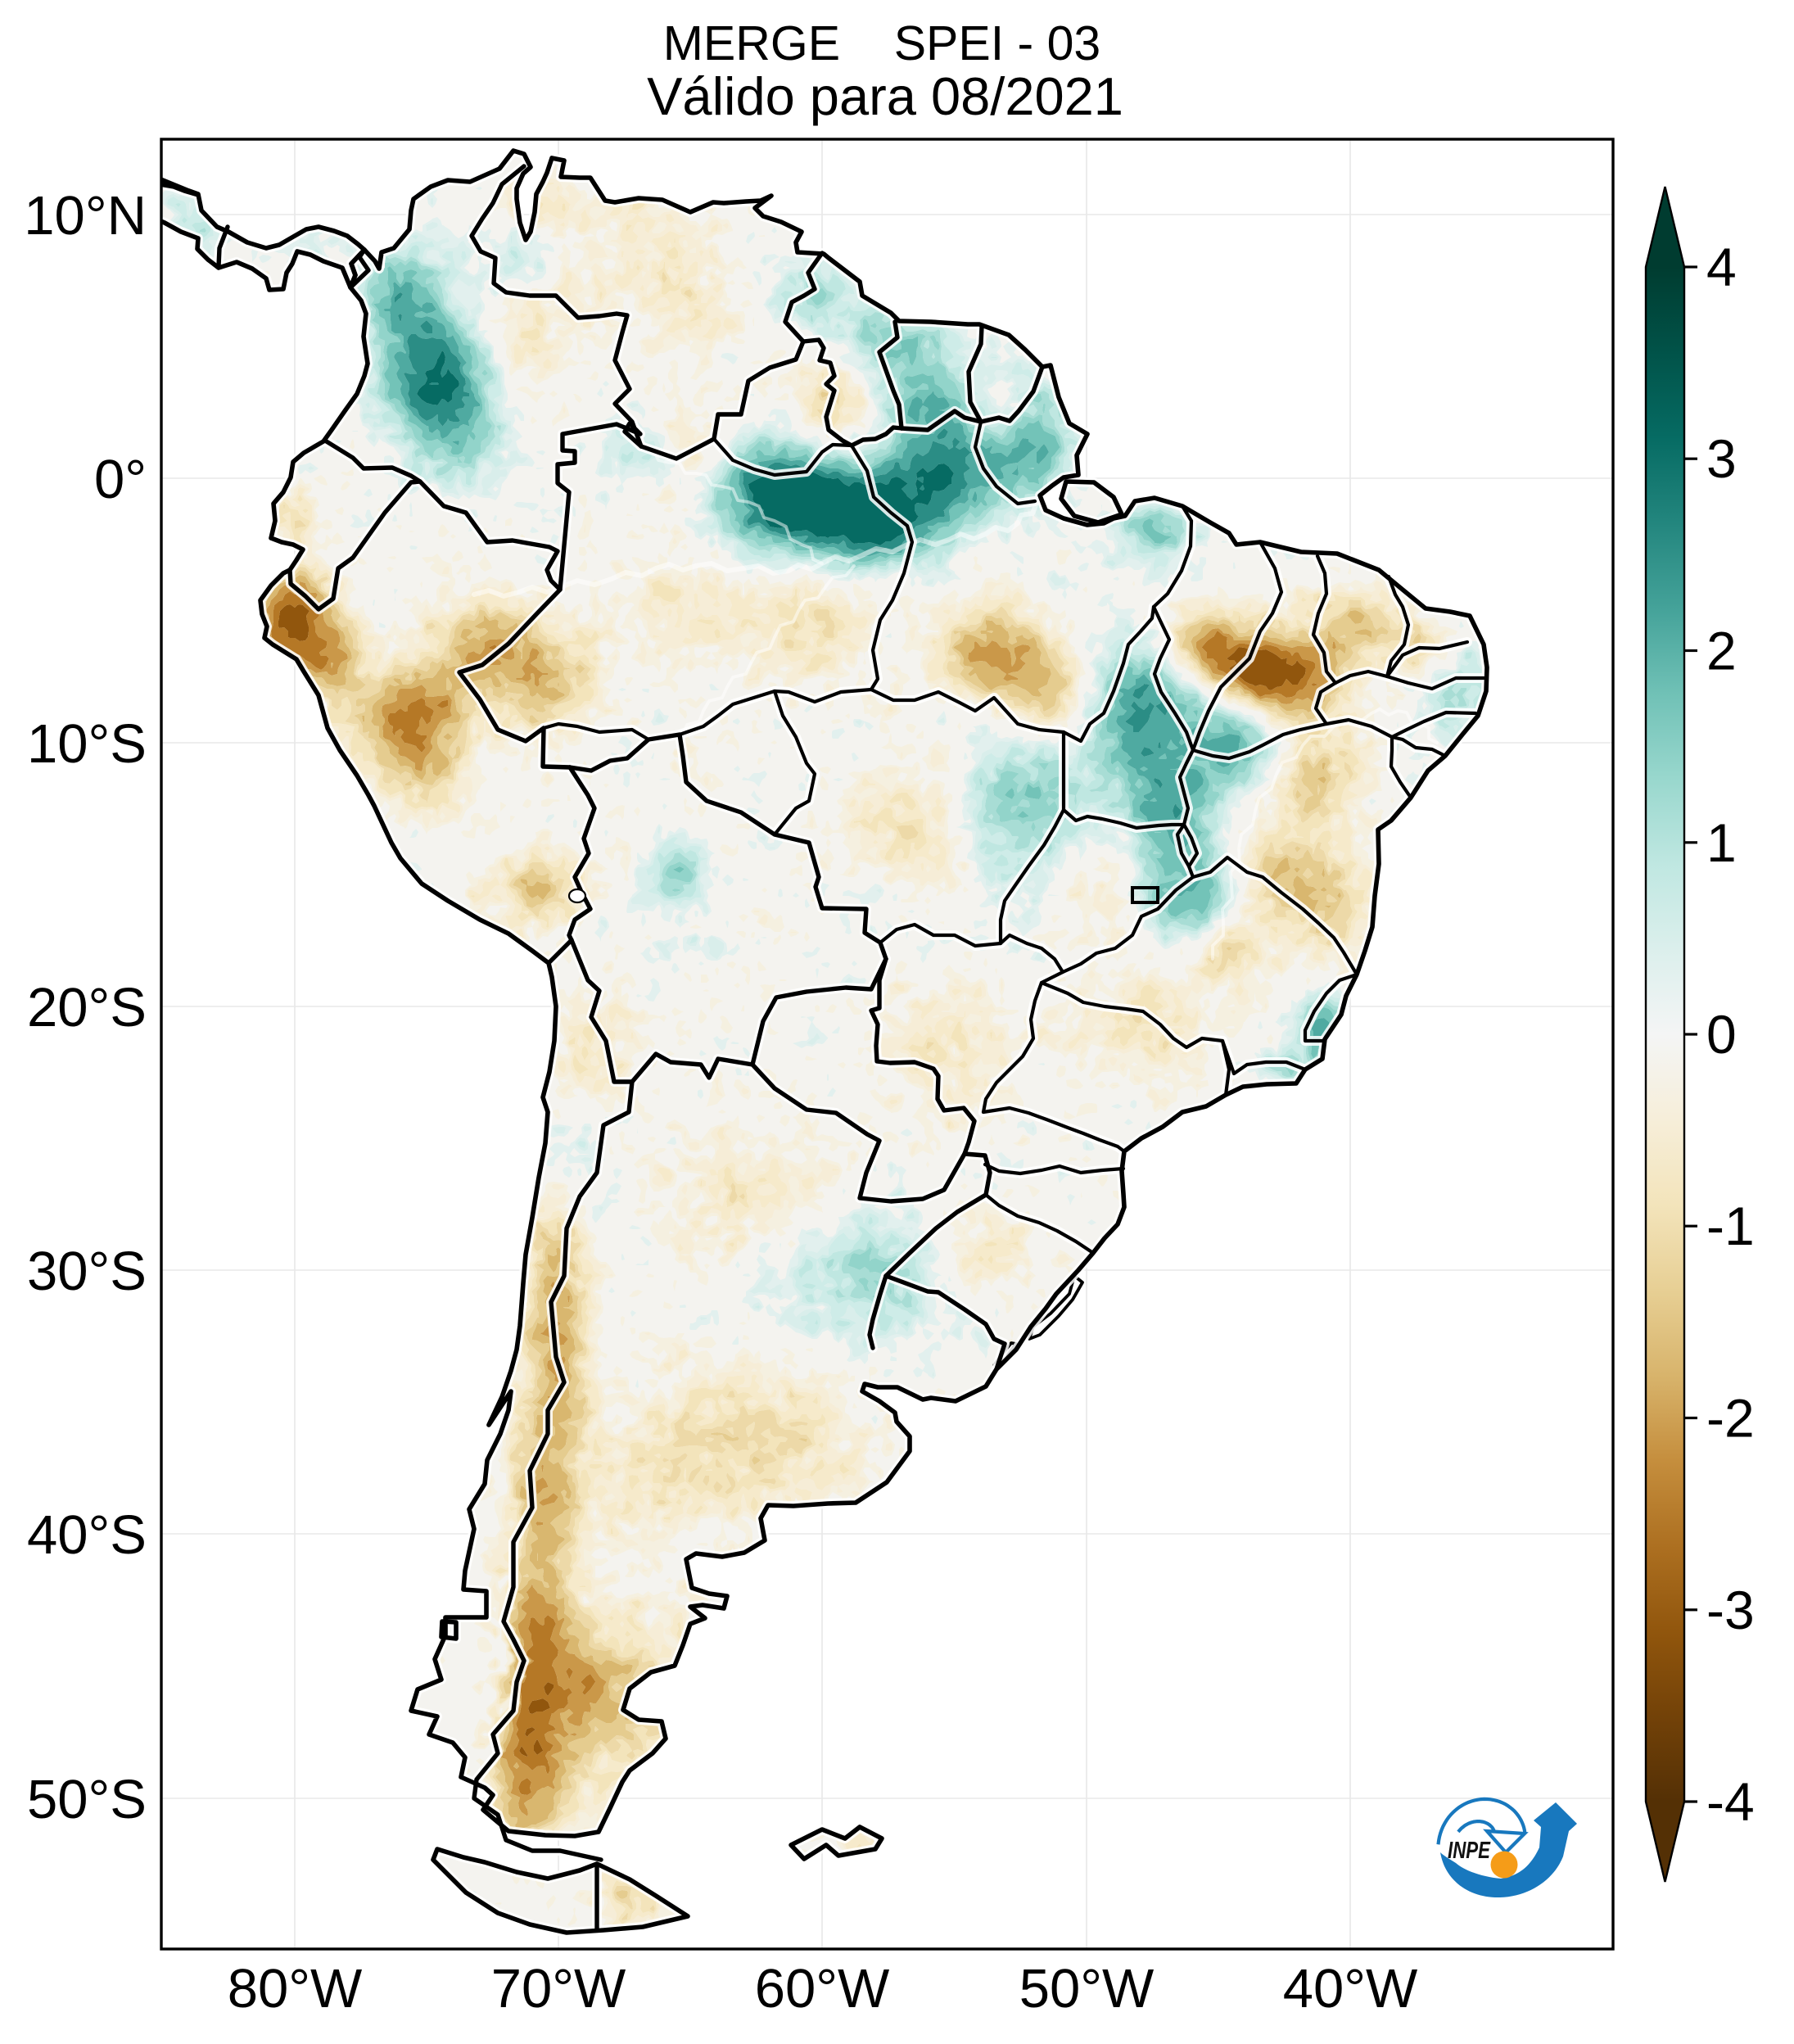  I want to click on svg-text: 50°W, so click(1087, 1988).